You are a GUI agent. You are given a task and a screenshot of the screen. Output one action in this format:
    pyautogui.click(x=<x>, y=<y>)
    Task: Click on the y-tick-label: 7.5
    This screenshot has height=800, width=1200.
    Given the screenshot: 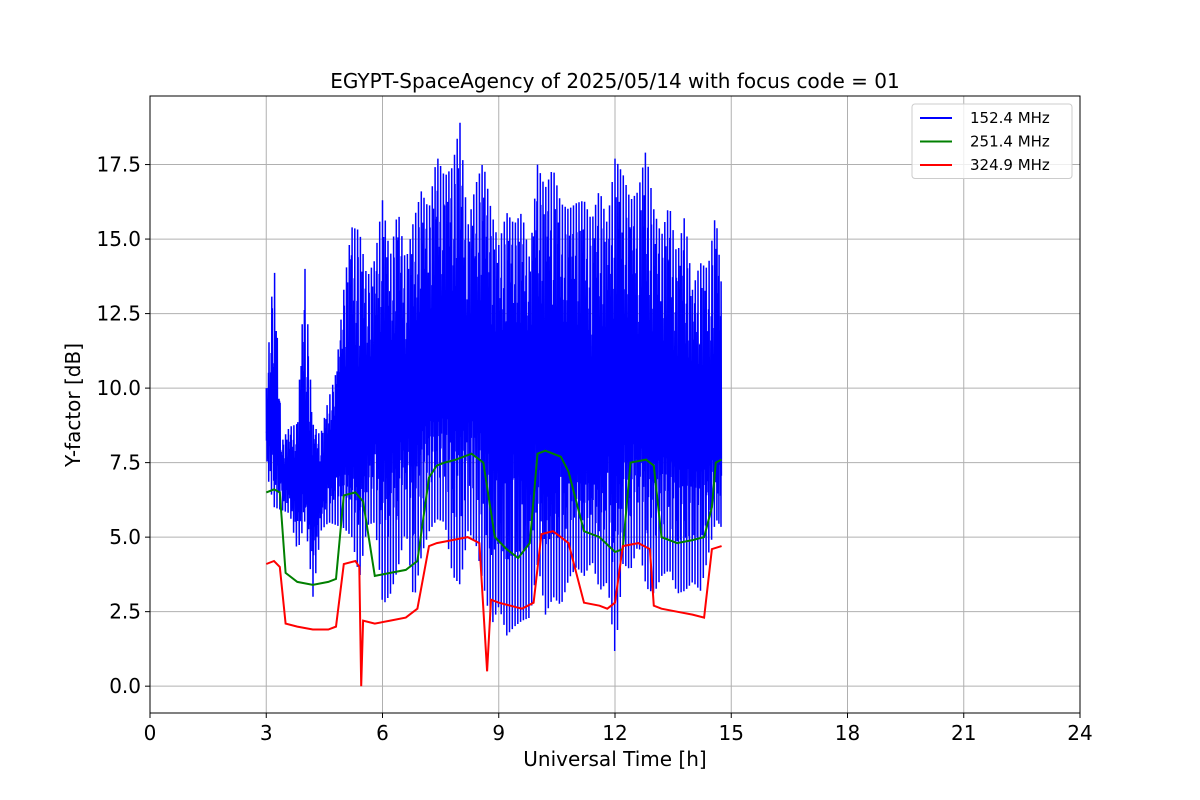 What is the action you would take?
    pyautogui.click(x=125, y=463)
    